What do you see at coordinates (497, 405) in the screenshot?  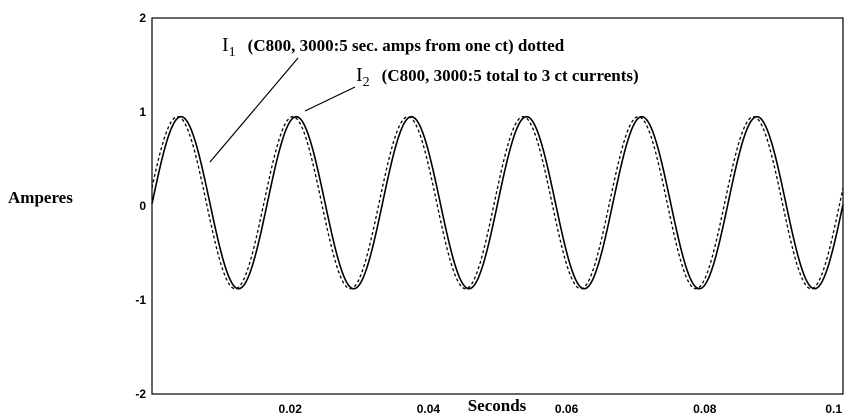 I see `x-axis-label: Seconds` at bounding box center [497, 405].